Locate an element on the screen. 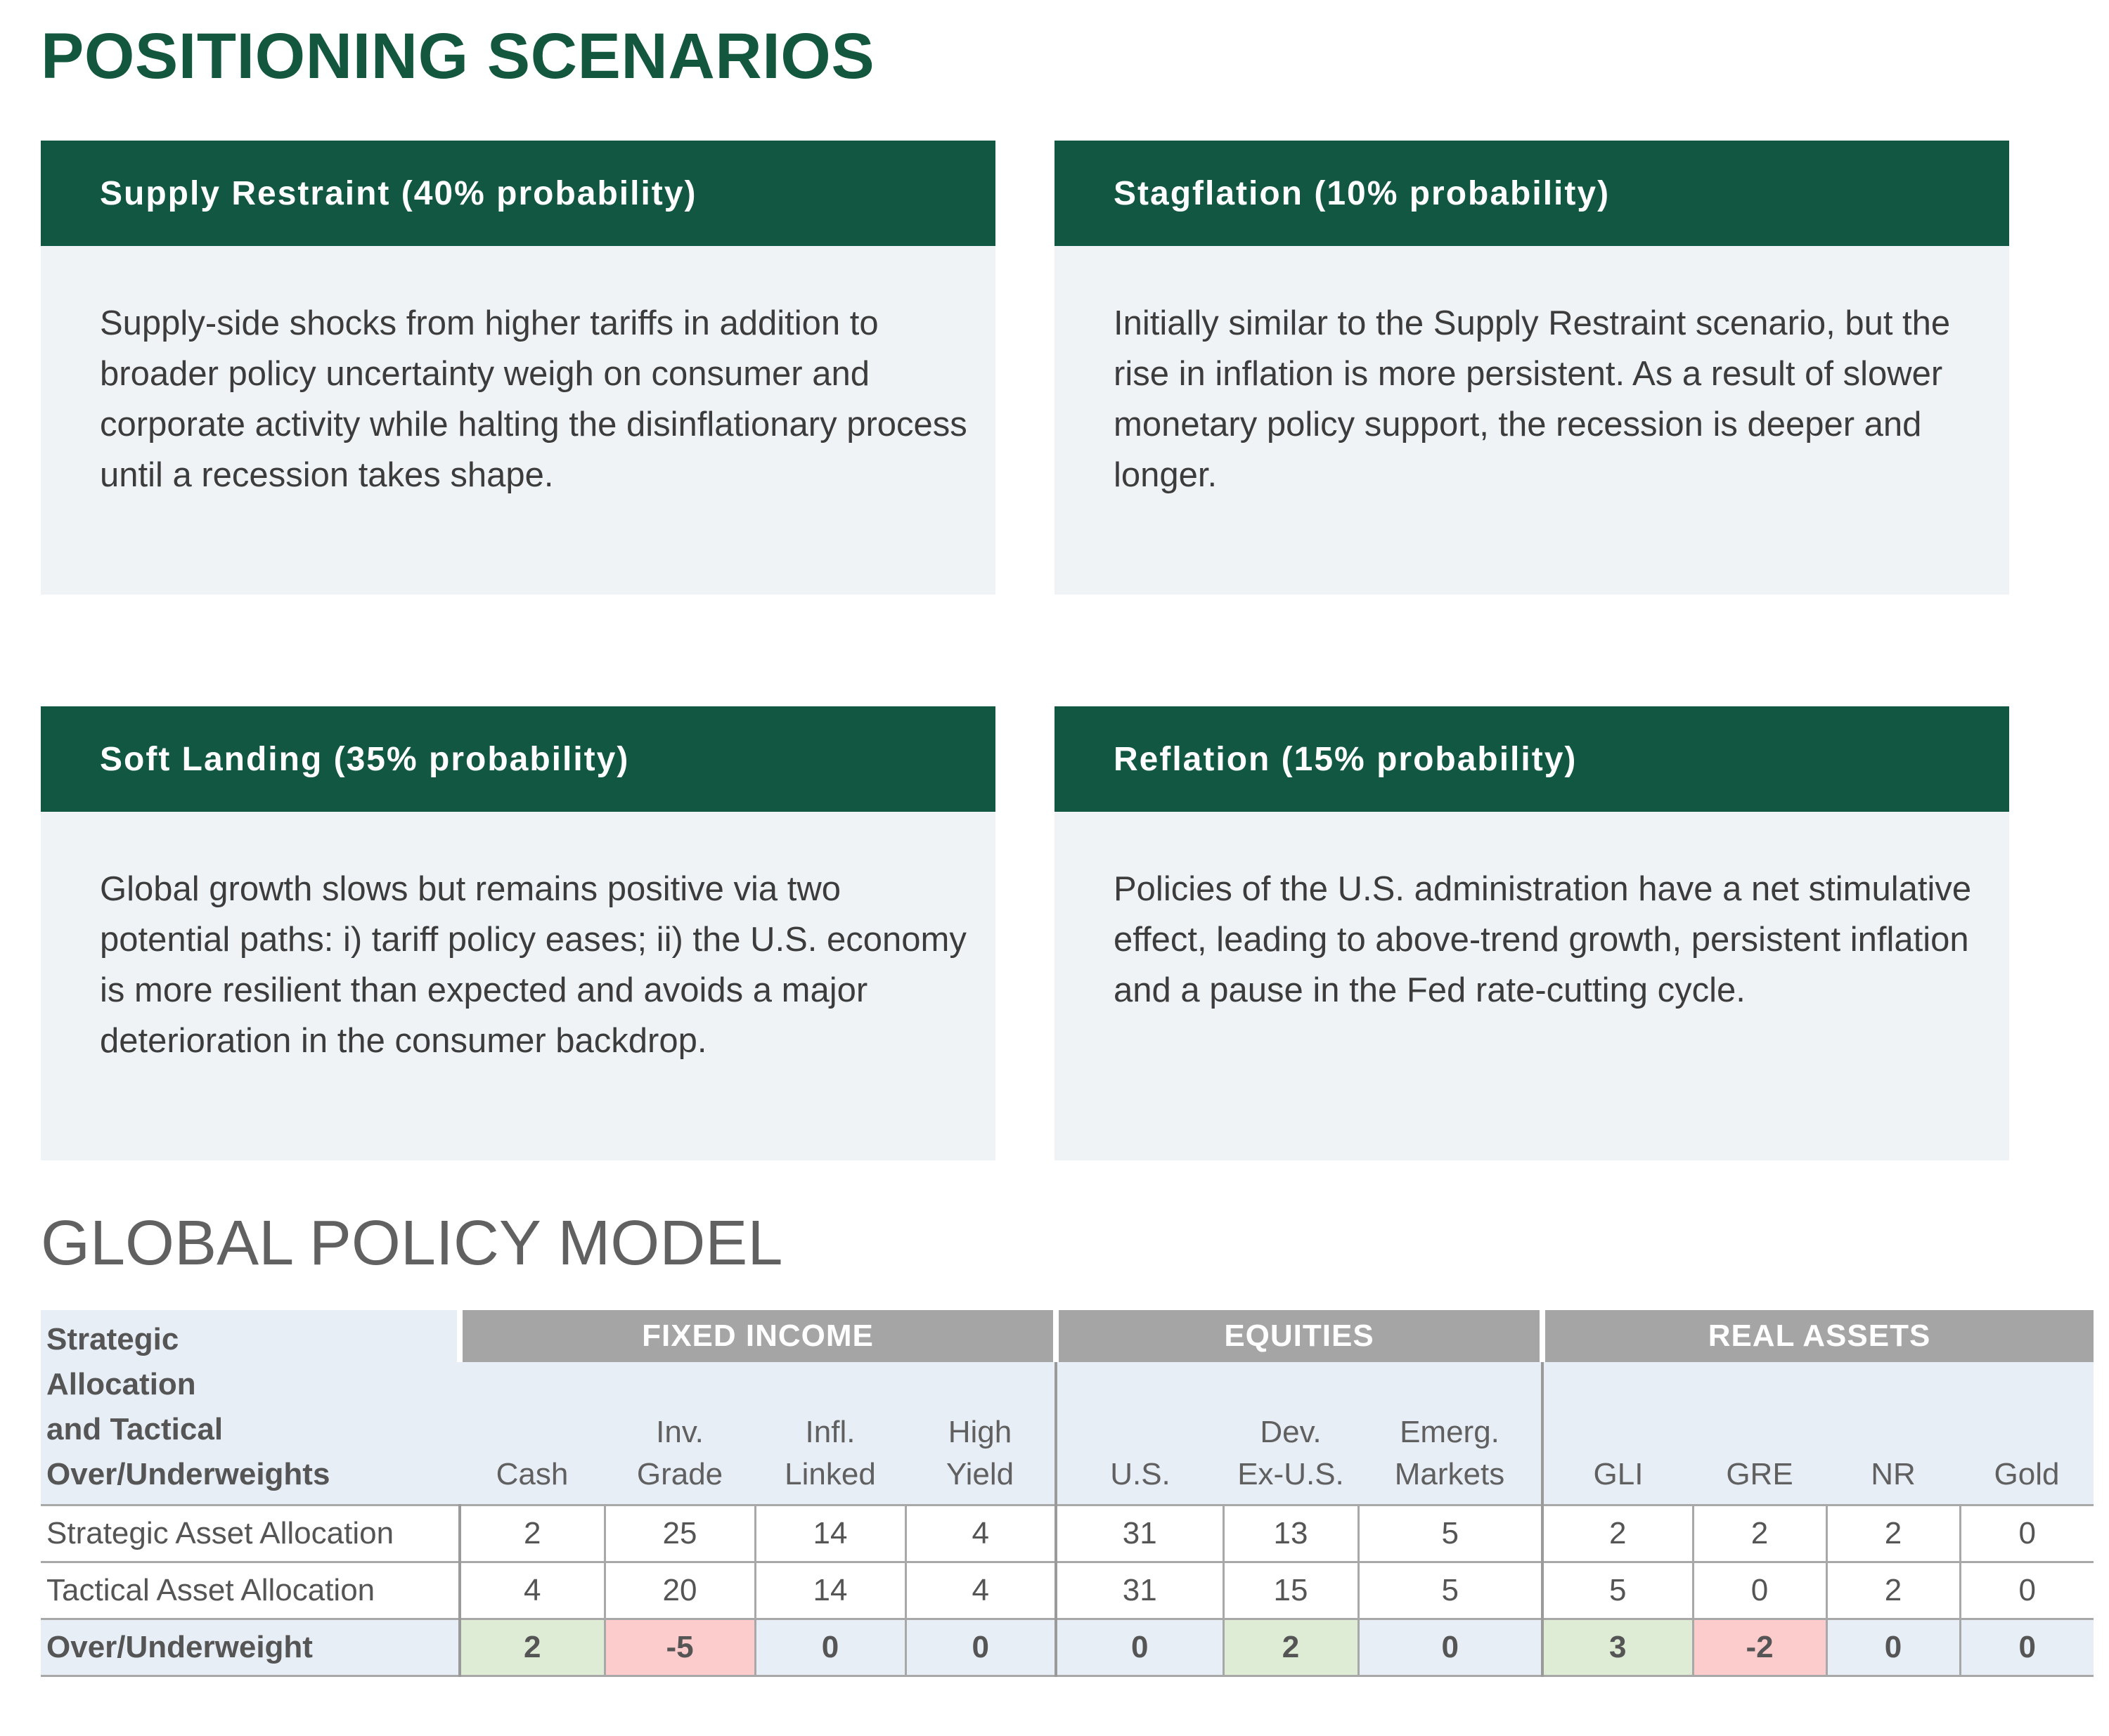 The height and width of the screenshot is (1736, 2109). column-header-line: Linked is located at coordinates (830, 1474).